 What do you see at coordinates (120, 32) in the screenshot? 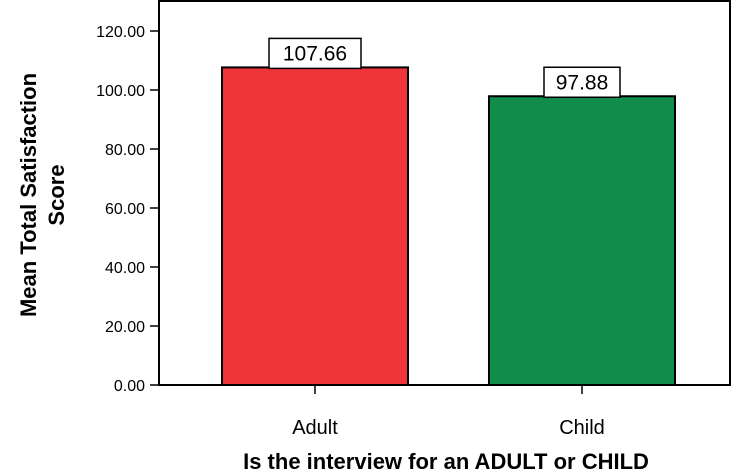
I see `y-tick-label: 120.00` at bounding box center [120, 32].